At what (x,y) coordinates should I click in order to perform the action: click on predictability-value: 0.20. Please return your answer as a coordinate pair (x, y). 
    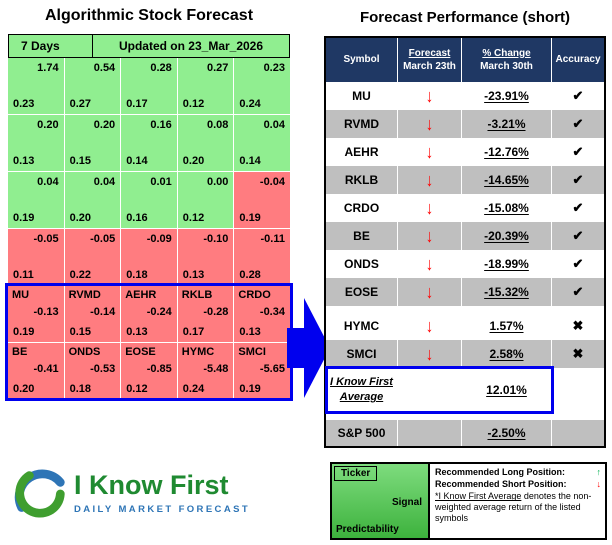
    Looking at the image, I should click on (80, 218).